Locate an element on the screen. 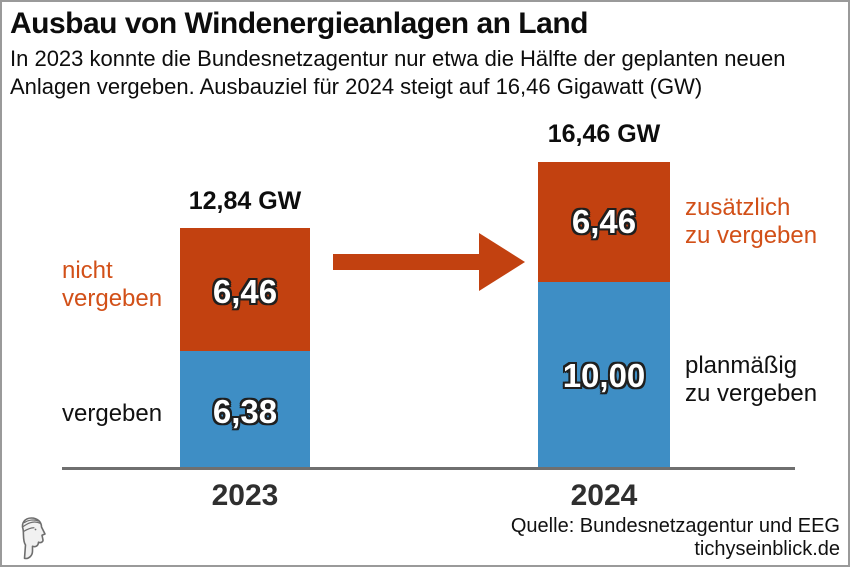  x-axis-line is located at coordinates (428, 468).